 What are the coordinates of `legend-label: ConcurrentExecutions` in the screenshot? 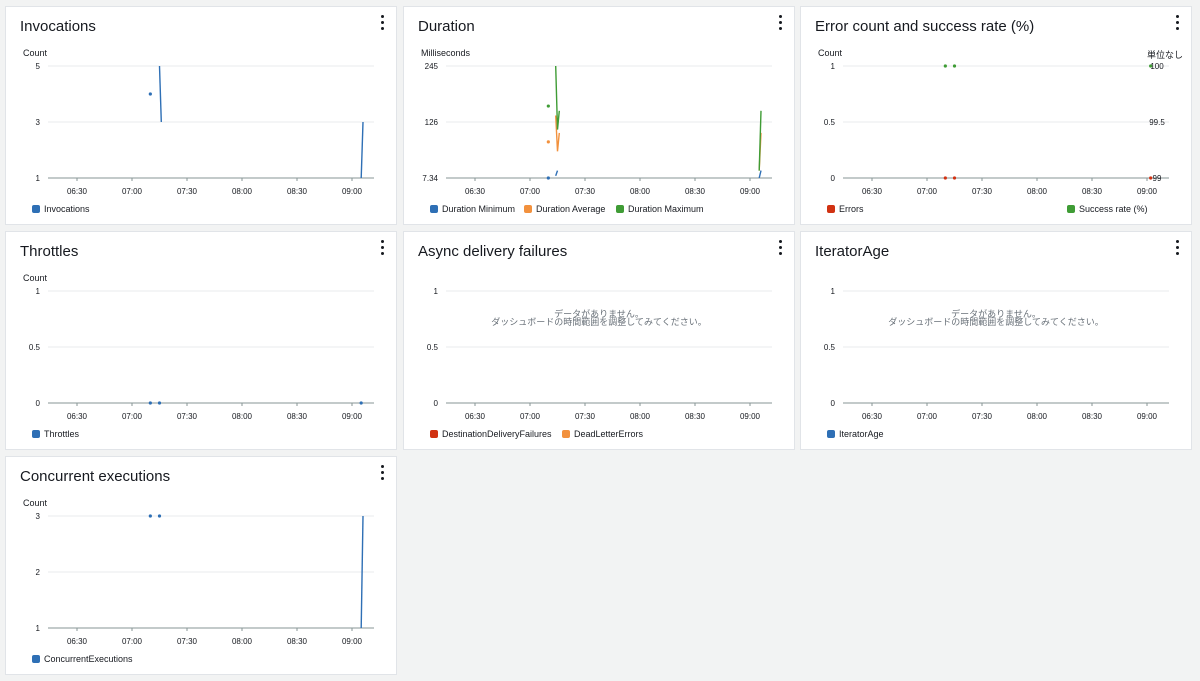 It's located at (88, 659).